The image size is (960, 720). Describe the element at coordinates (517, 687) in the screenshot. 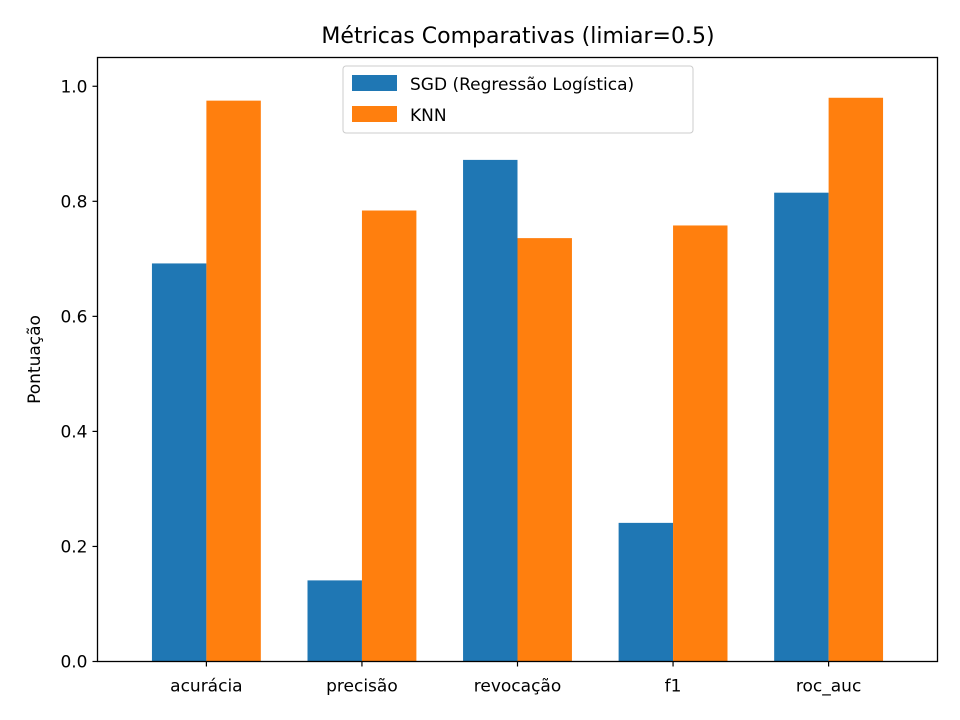

I see `x-tick-label: revocação` at that location.